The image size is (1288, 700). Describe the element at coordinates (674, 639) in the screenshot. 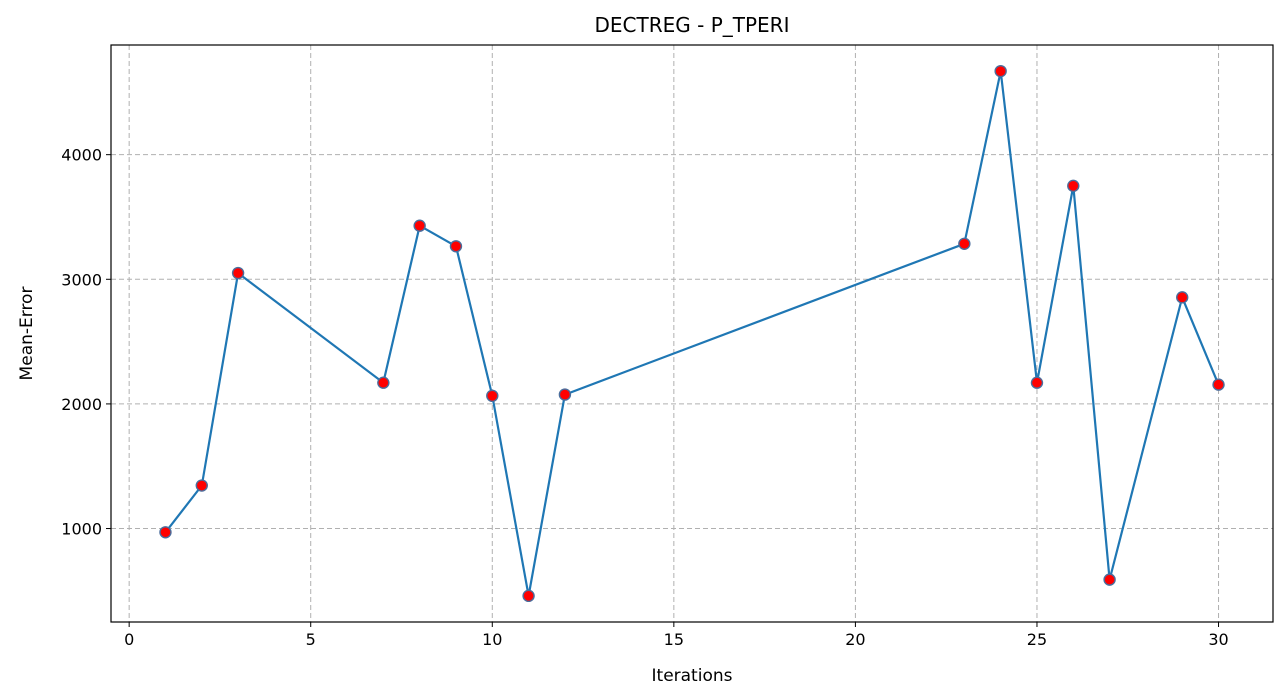

I see `x-tick-label: 15` at that location.